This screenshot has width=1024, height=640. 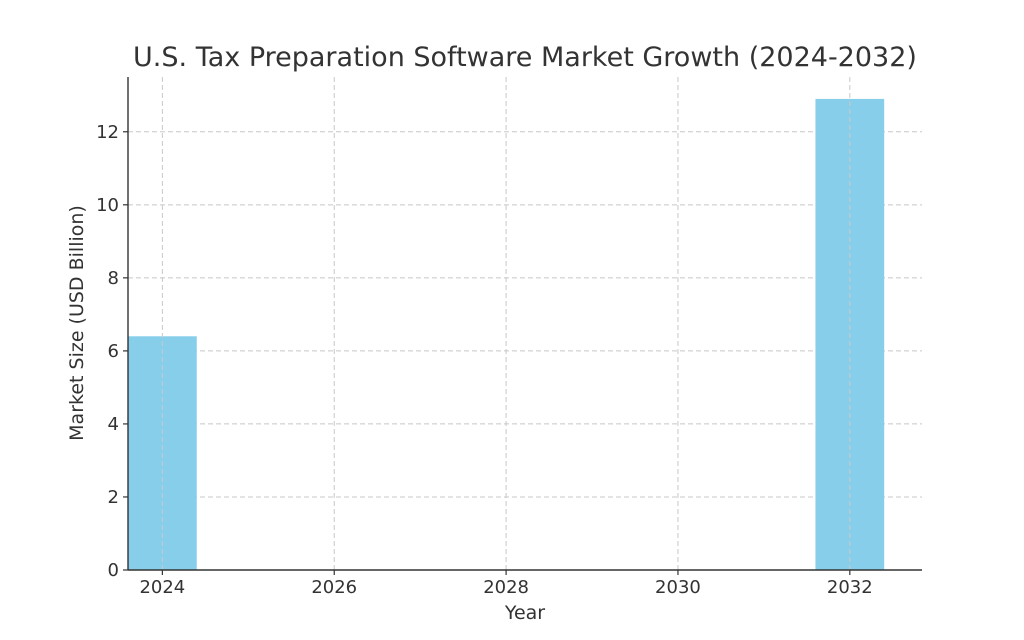 I want to click on y-tick-label: 6, so click(x=113, y=351).